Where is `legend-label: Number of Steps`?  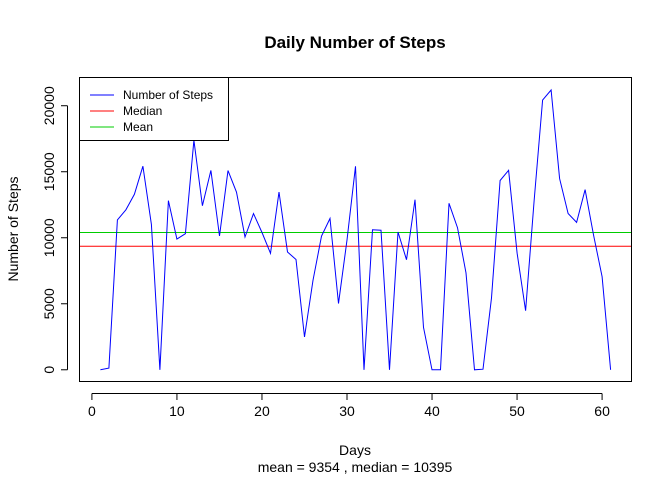 legend-label: Number of Steps is located at coordinates (168, 95).